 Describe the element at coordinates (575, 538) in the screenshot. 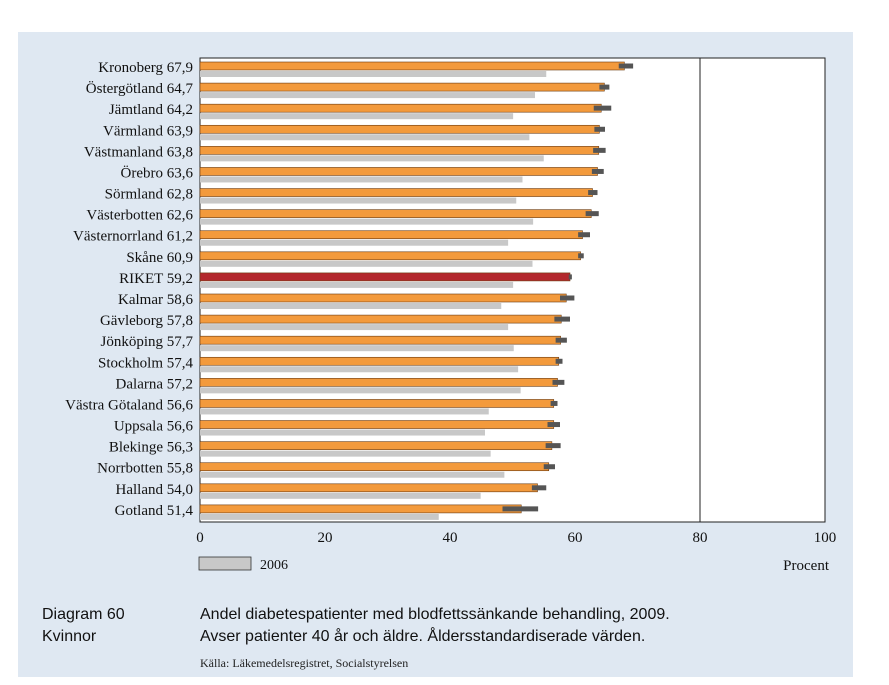

I see `x-tick-label: 60` at that location.